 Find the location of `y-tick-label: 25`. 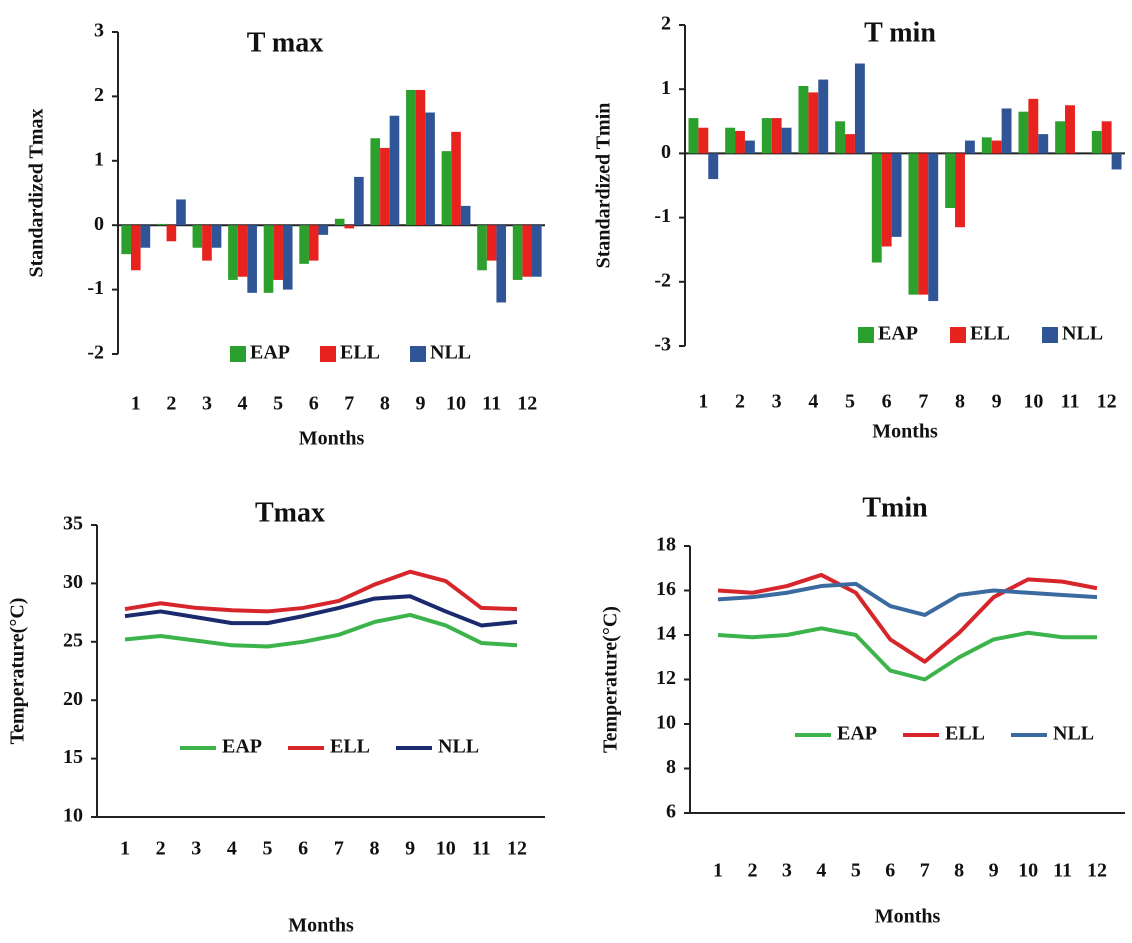

y-tick-label: 25 is located at coordinates (73, 640).